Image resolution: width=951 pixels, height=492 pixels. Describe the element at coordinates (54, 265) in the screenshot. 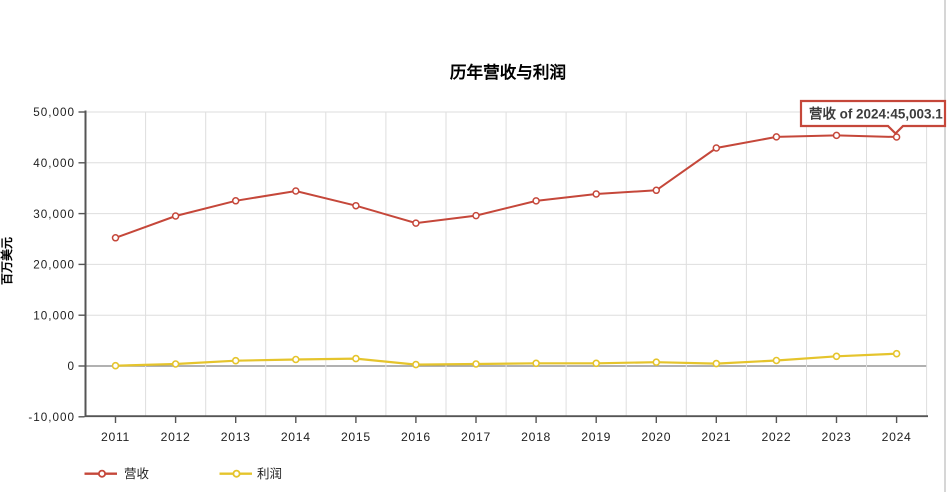

I see `svg-text: 20,000` at that location.